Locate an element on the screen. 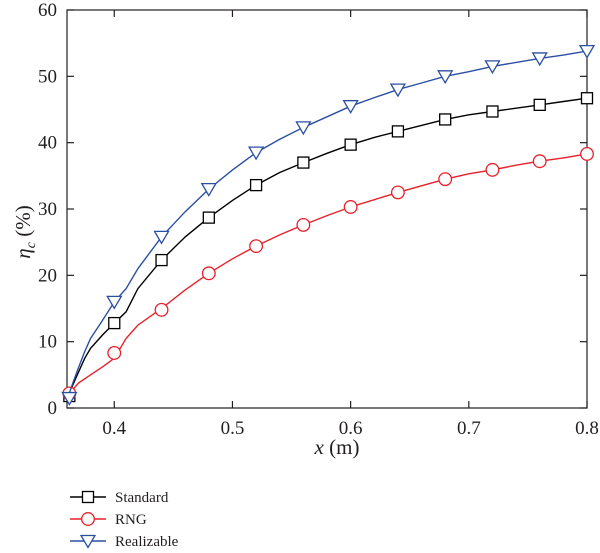 Image resolution: width=600 pixels, height=553 pixels. x-tick-label: 0.5 is located at coordinates (233, 428).